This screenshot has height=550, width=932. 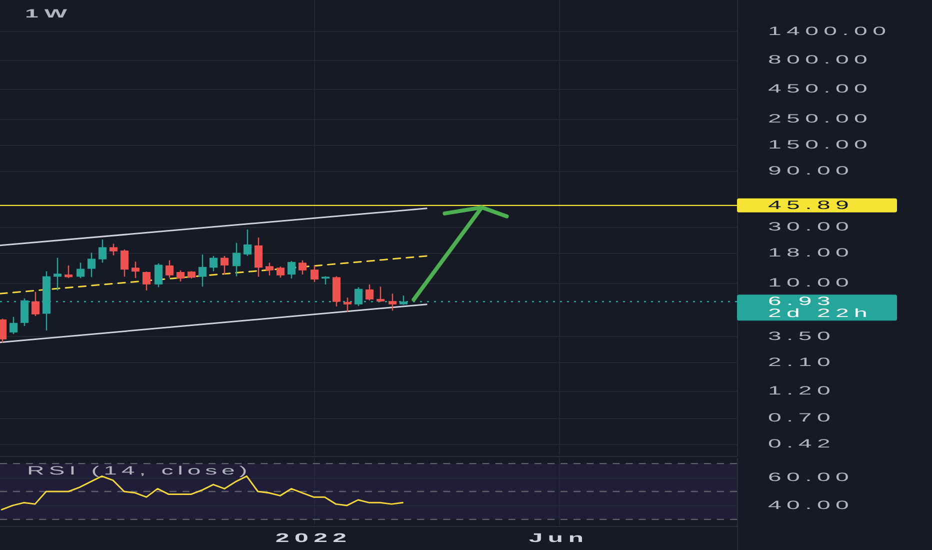 I want to click on y-tick-label: 10.00, so click(x=811, y=283).